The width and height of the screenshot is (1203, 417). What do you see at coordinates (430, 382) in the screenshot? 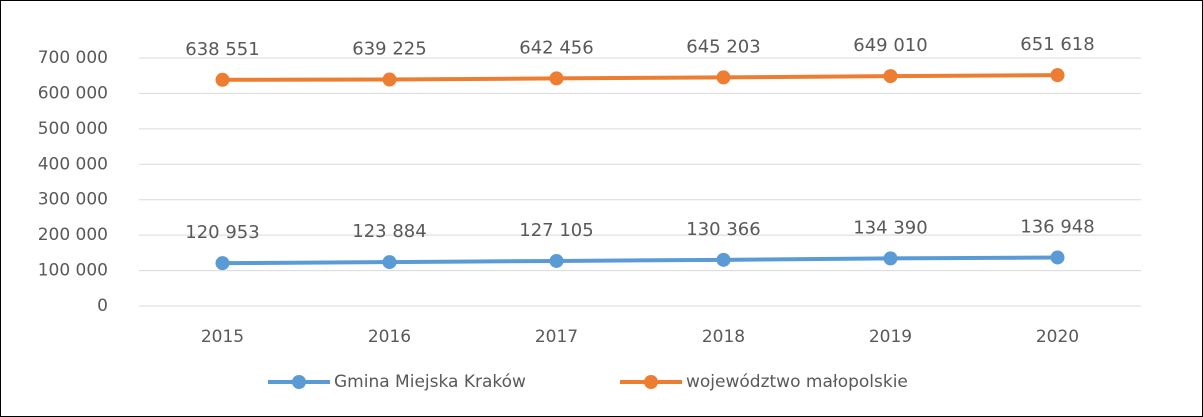
I see `legend-label: Gmina Miejska Kraków` at bounding box center [430, 382].